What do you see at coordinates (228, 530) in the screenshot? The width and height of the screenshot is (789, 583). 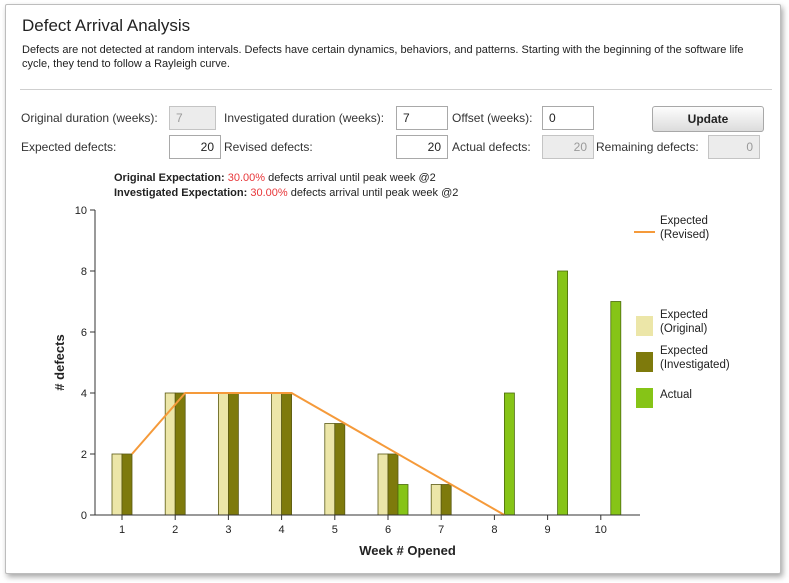 I see `x-tick-label: 3` at bounding box center [228, 530].